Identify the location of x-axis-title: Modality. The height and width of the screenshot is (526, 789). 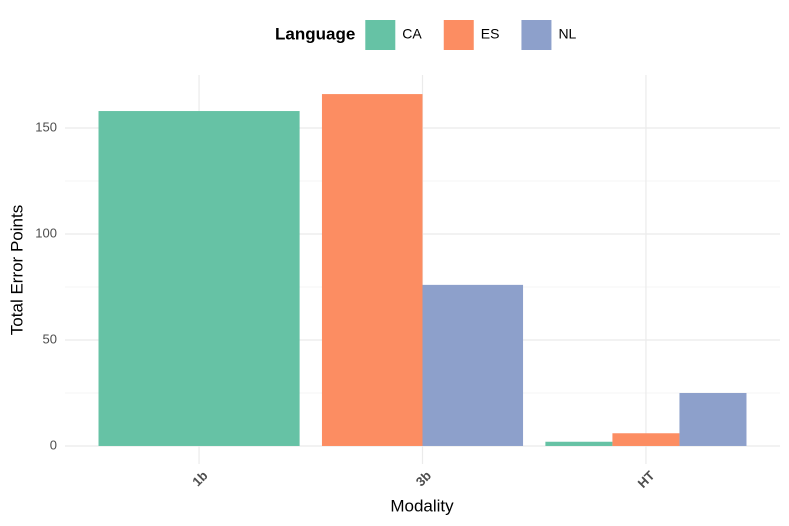
(422, 505).